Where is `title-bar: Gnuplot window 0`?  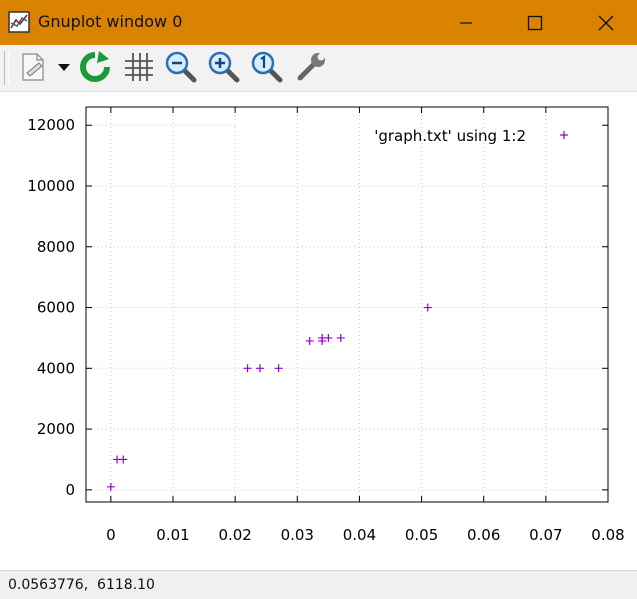 title-bar: Gnuplot window 0 is located at coordinates (318, 22).